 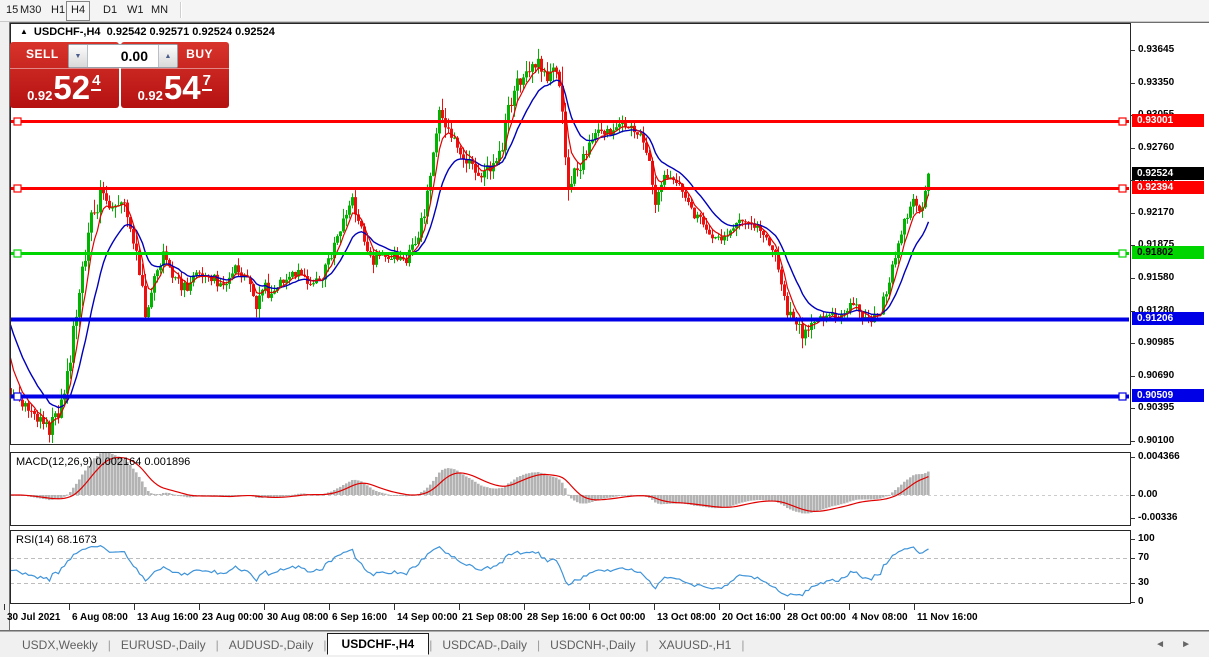 I want to click on lot-size-spinner: ▼ ▲, so click(x=123, y=56).